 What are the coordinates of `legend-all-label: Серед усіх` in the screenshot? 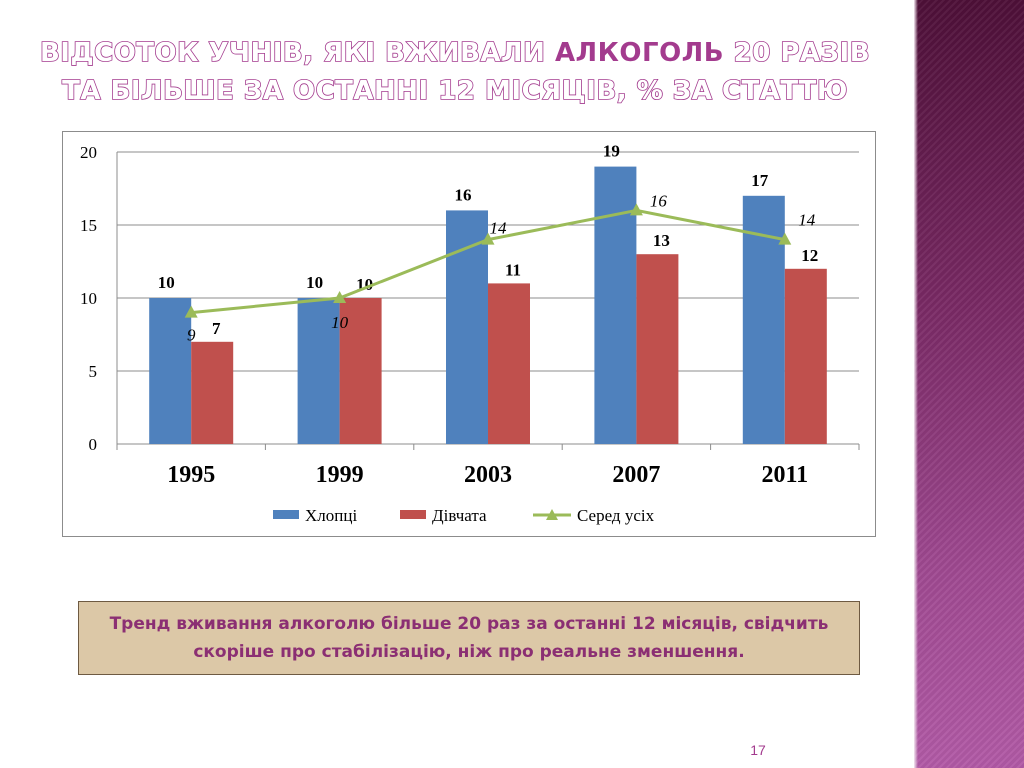 It's located at (616, 515).